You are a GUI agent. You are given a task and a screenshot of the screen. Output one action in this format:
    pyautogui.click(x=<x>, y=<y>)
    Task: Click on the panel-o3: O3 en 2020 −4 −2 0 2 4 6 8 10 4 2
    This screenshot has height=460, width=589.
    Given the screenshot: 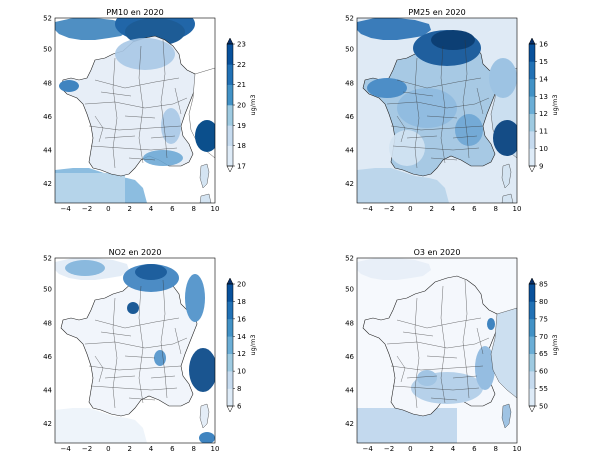 What is the action you would take?
    pyautogui.click(x=433, y=350)
    